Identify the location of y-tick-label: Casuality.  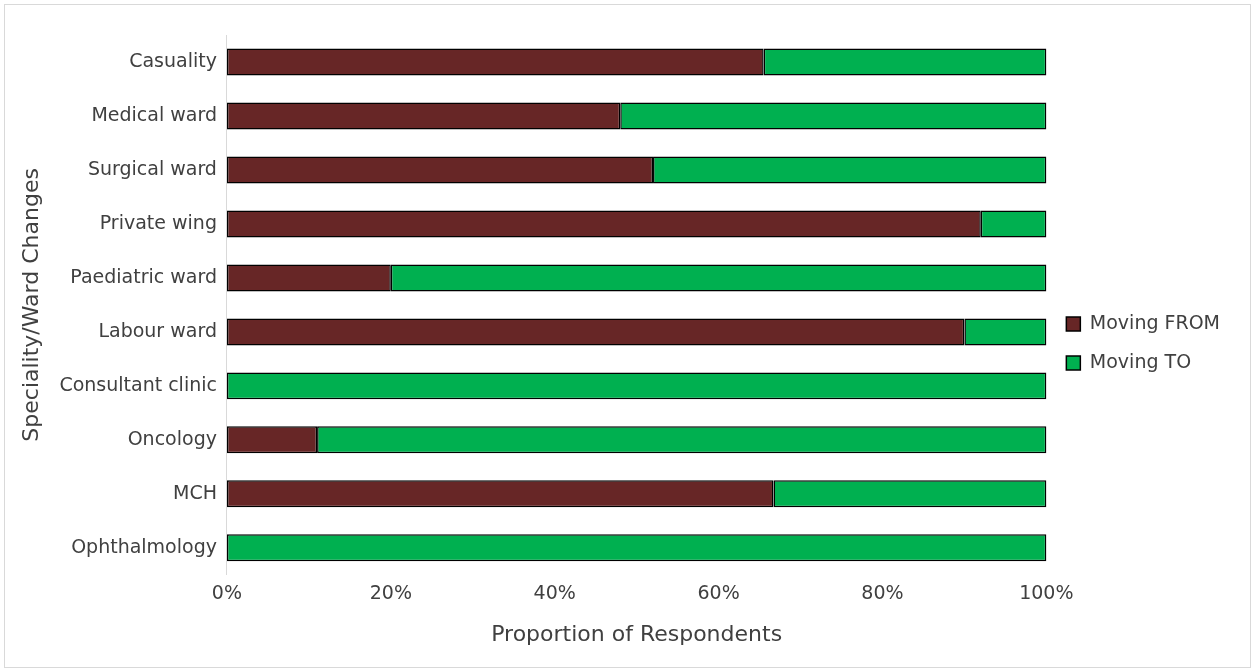
(173, 59).